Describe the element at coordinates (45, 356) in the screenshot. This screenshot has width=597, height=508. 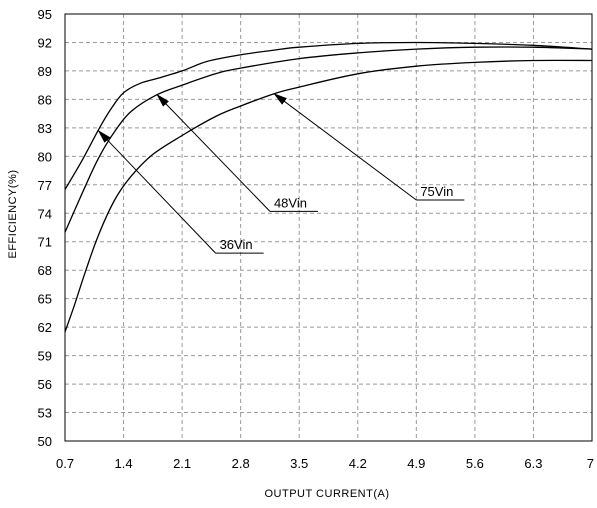
I see `y-tick-label: 59` at that location.